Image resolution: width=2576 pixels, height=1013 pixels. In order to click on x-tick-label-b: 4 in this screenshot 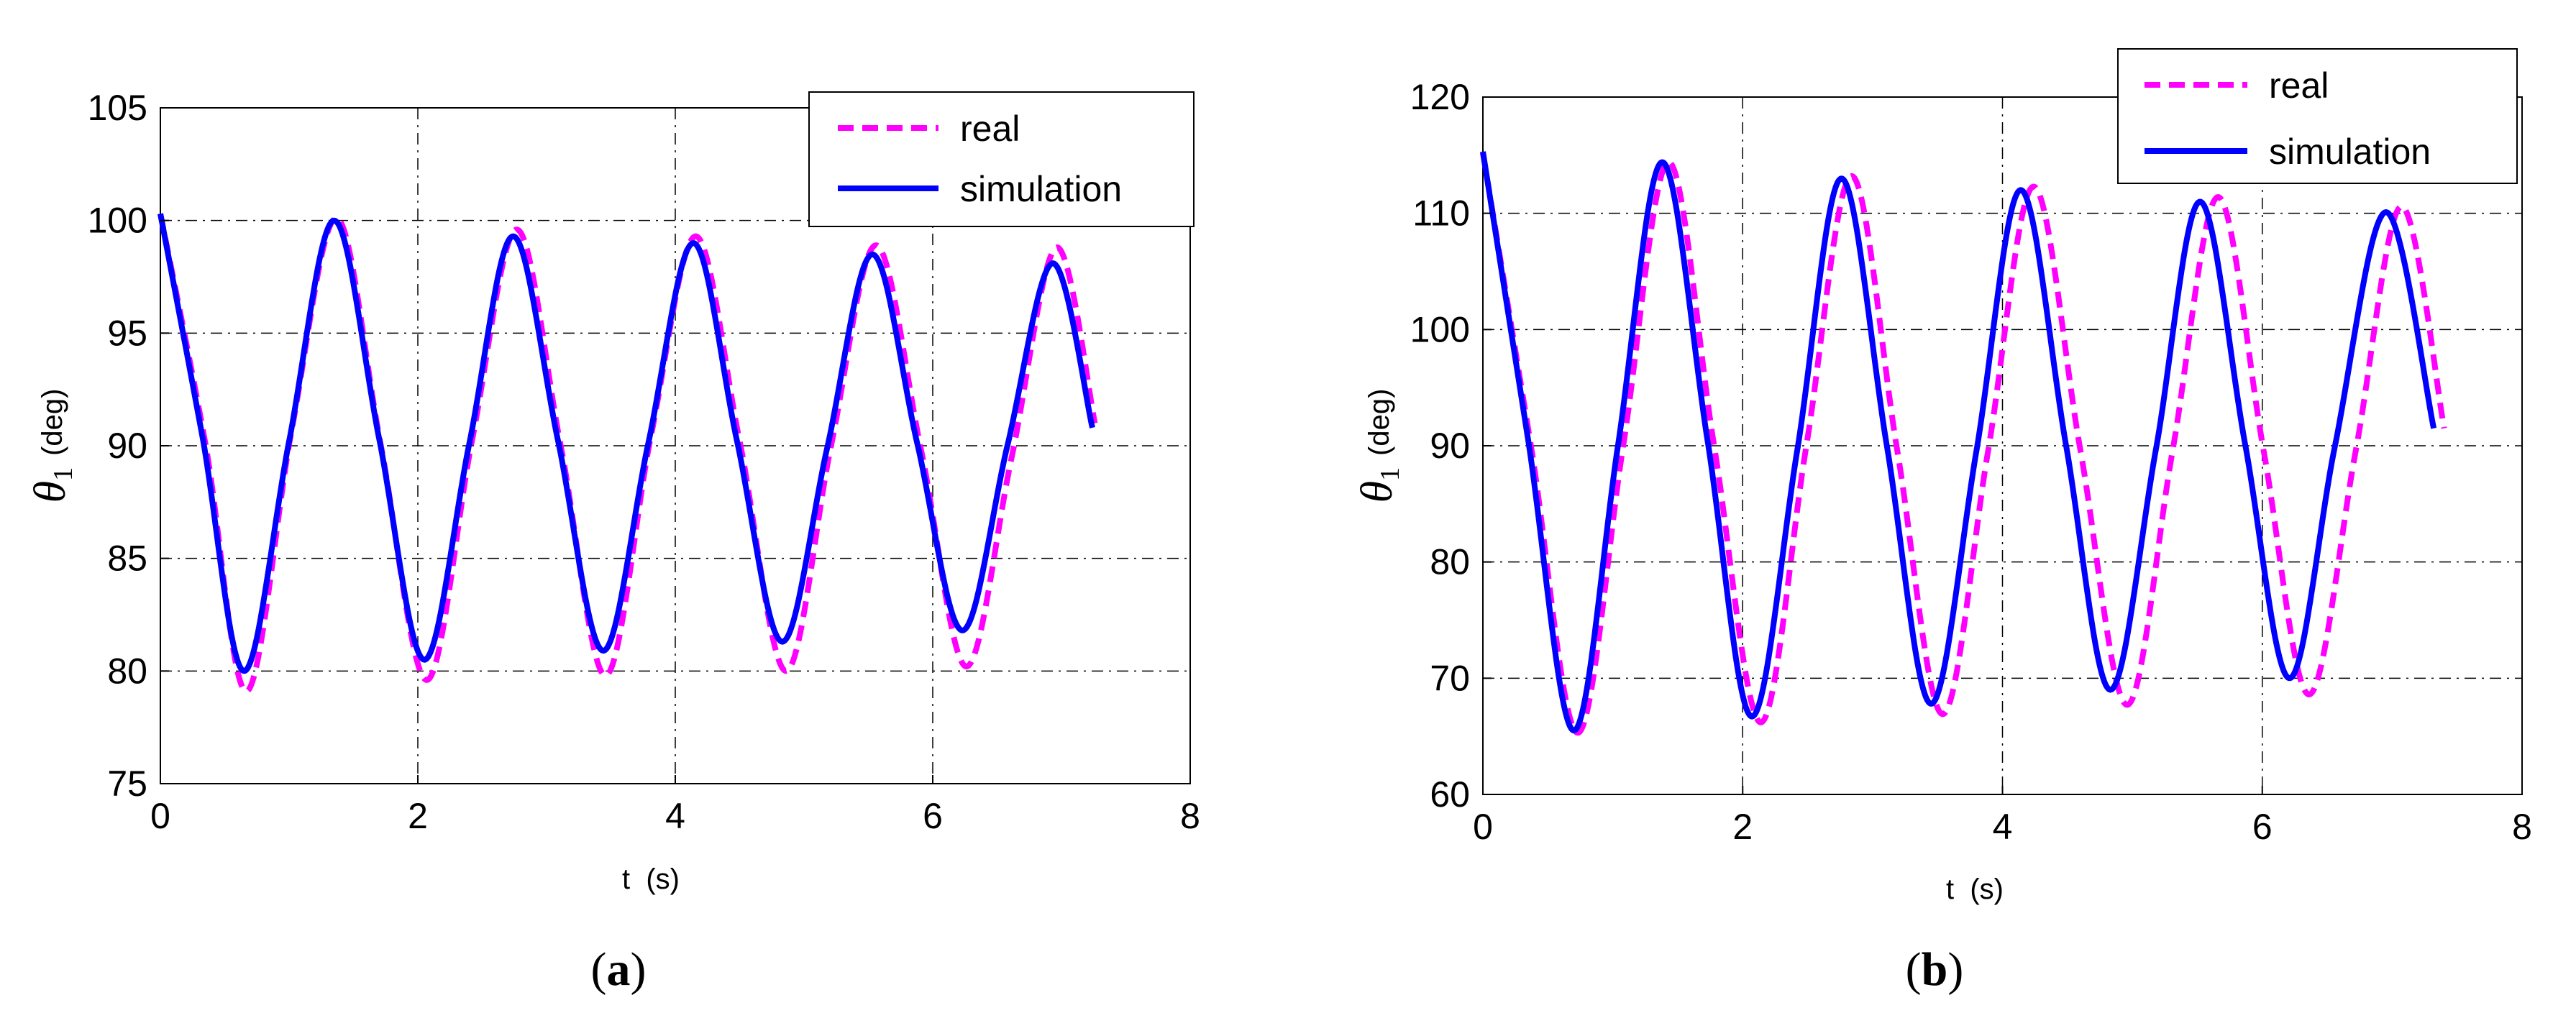, I will do `click(2003, 827)`.